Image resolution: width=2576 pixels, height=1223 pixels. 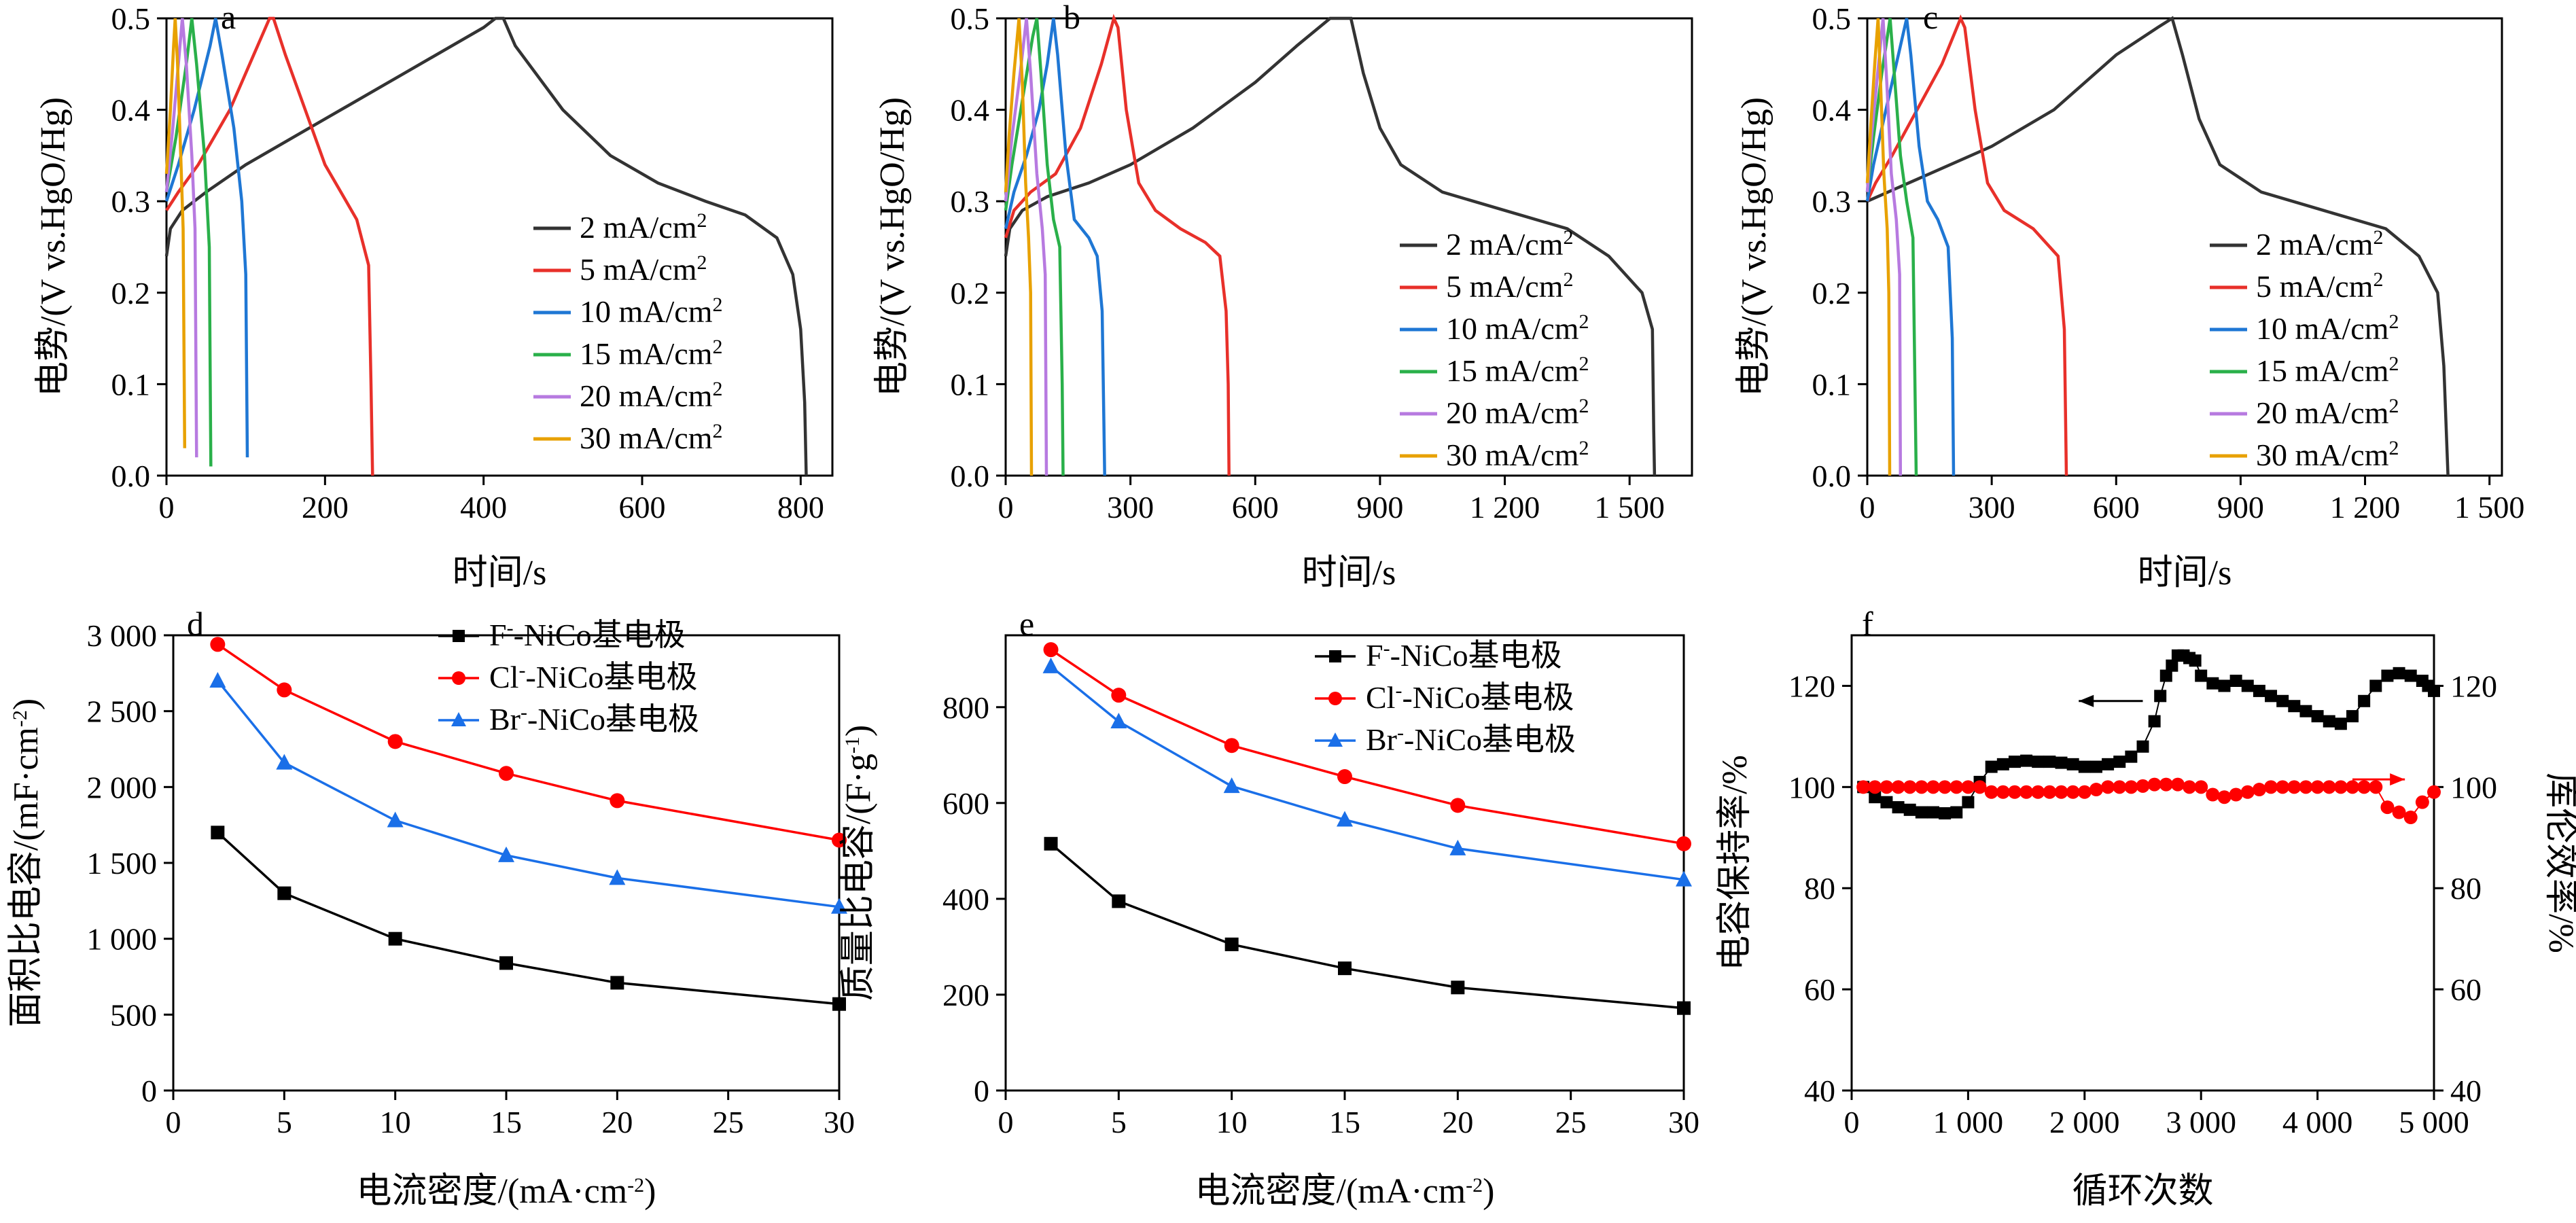 What do you see at coordinates (587, 635) in the screenshot?
I see `legend-label: F--NiCo基电极` at bounding box center [587, 635].